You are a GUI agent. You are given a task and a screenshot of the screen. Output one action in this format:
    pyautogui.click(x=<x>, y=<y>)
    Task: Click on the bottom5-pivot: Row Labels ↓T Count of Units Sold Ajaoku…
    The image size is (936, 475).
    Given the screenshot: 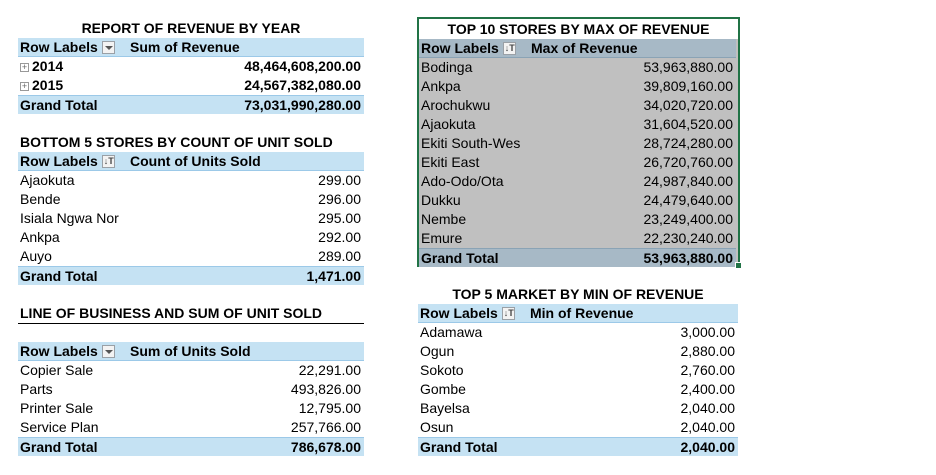 What is the action you would take?
    pyautogui.click(x=191, y=218)
    